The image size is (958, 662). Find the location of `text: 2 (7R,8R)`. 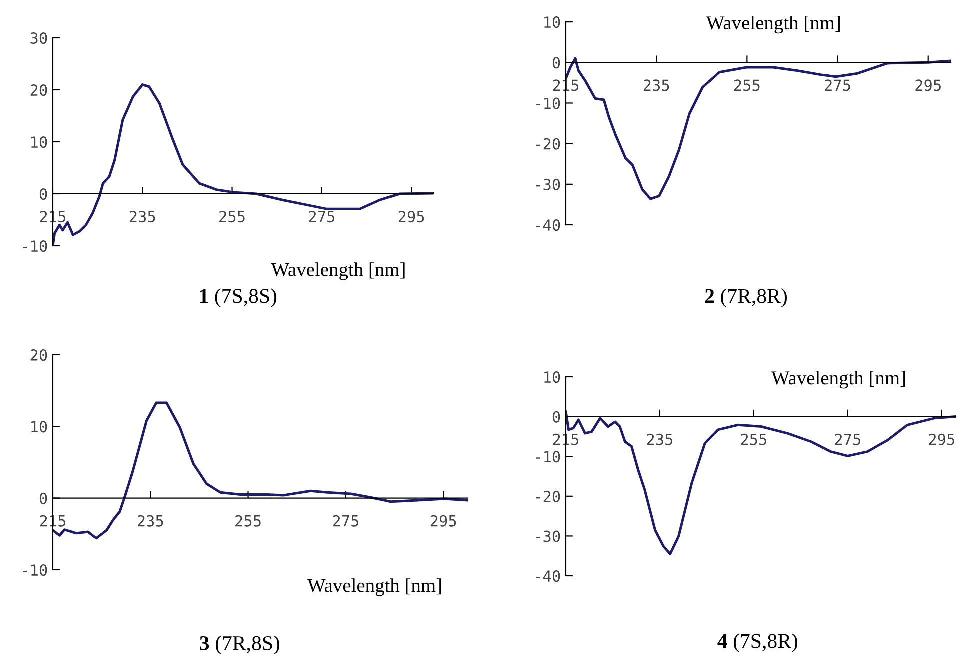

text: 2 (7R,8R) is located at coordinates (746, 298).